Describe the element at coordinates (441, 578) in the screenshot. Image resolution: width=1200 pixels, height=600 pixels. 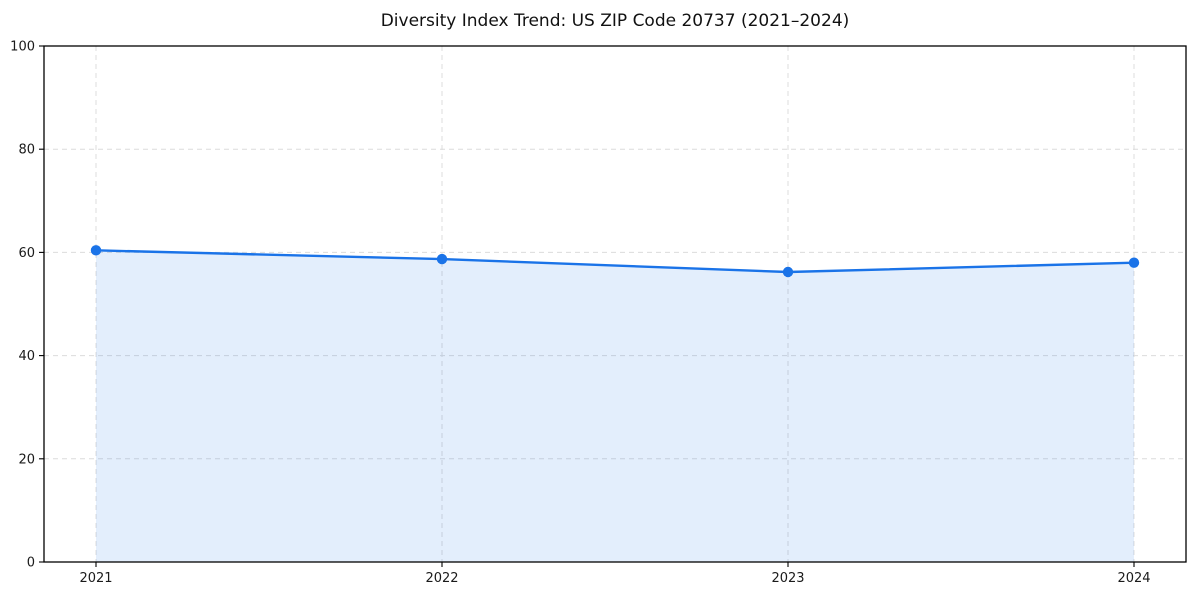
I see `x-axis-tick-label: 2022` at that location.